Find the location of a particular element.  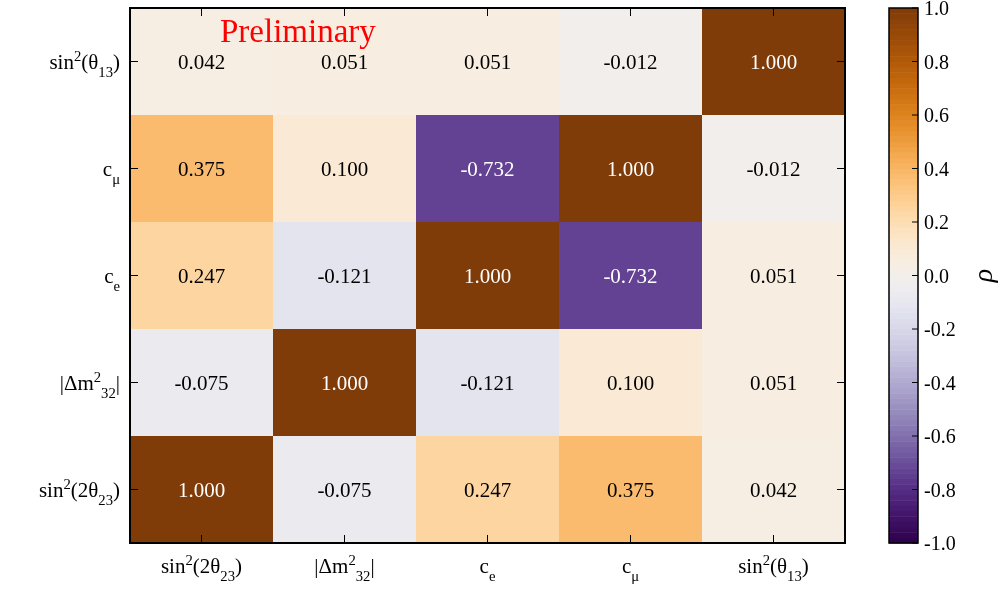

y-tick-label: sin$^{2}$(θ$_{13}$) is located at coordinates (84, 63).